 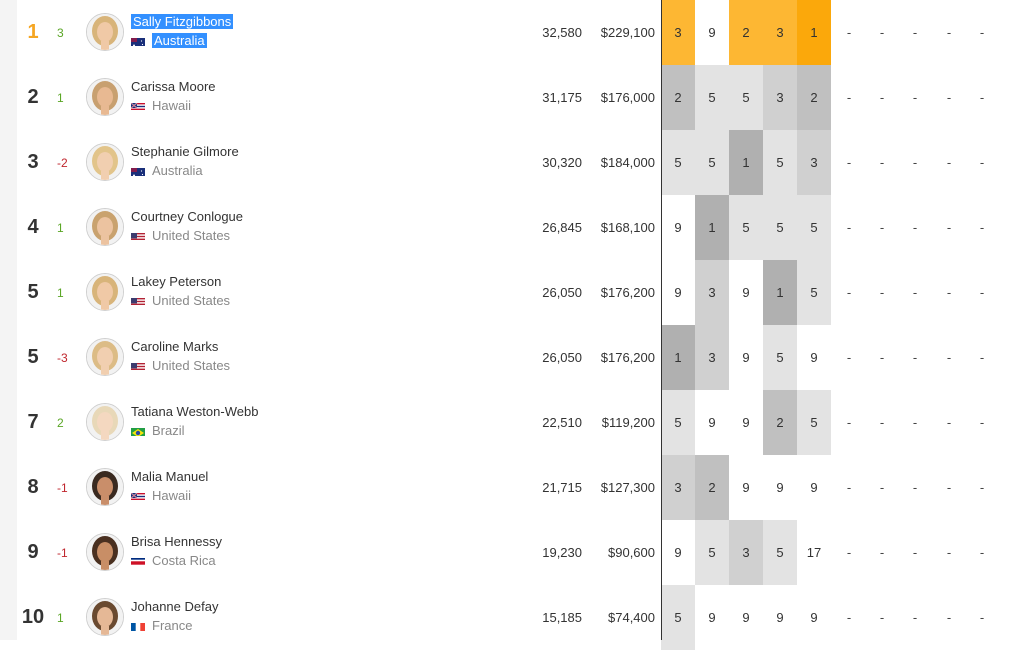 I want to click on athlete-name: Stephanie Gilmore, so click(x=185, y=151).